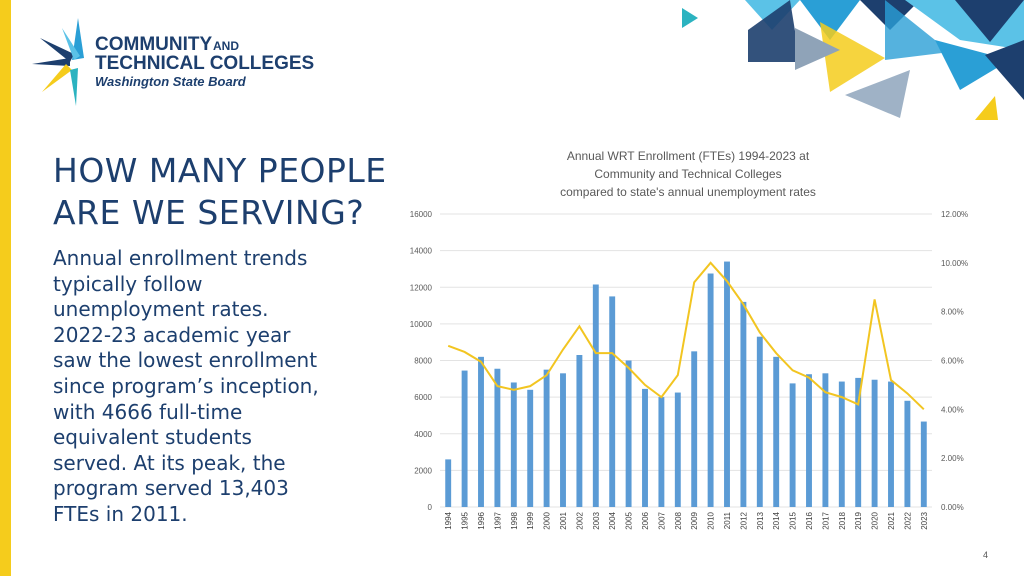  Describe the element at coordinates (661, 520) in the screenshot. I see `x-tick-label: 2007` at that location.